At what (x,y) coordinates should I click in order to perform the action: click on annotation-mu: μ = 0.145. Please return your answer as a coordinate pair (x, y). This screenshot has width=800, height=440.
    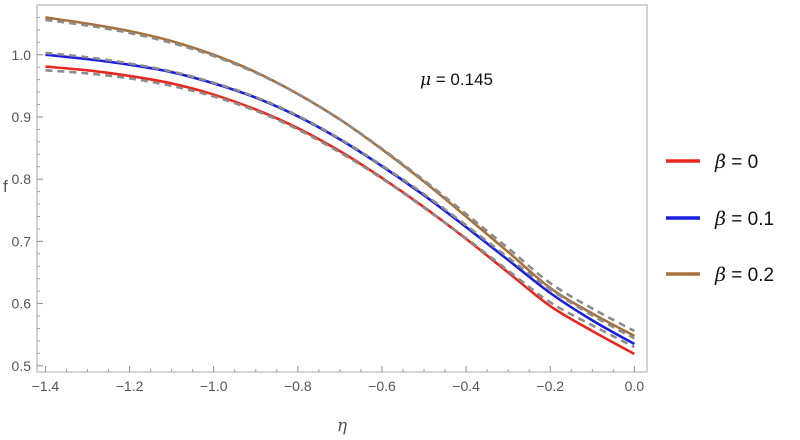
    Looking at the image, I should click on (456, 80).